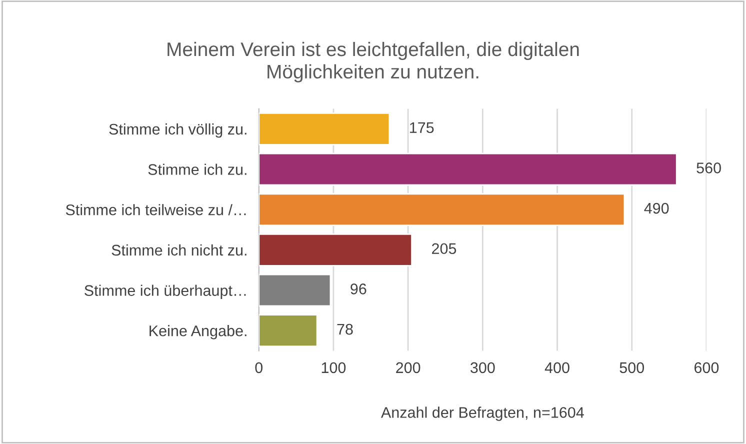 The image size is (746, 444). I want to click on y-tick-label: Stimme ich zu., so click(197, 169).